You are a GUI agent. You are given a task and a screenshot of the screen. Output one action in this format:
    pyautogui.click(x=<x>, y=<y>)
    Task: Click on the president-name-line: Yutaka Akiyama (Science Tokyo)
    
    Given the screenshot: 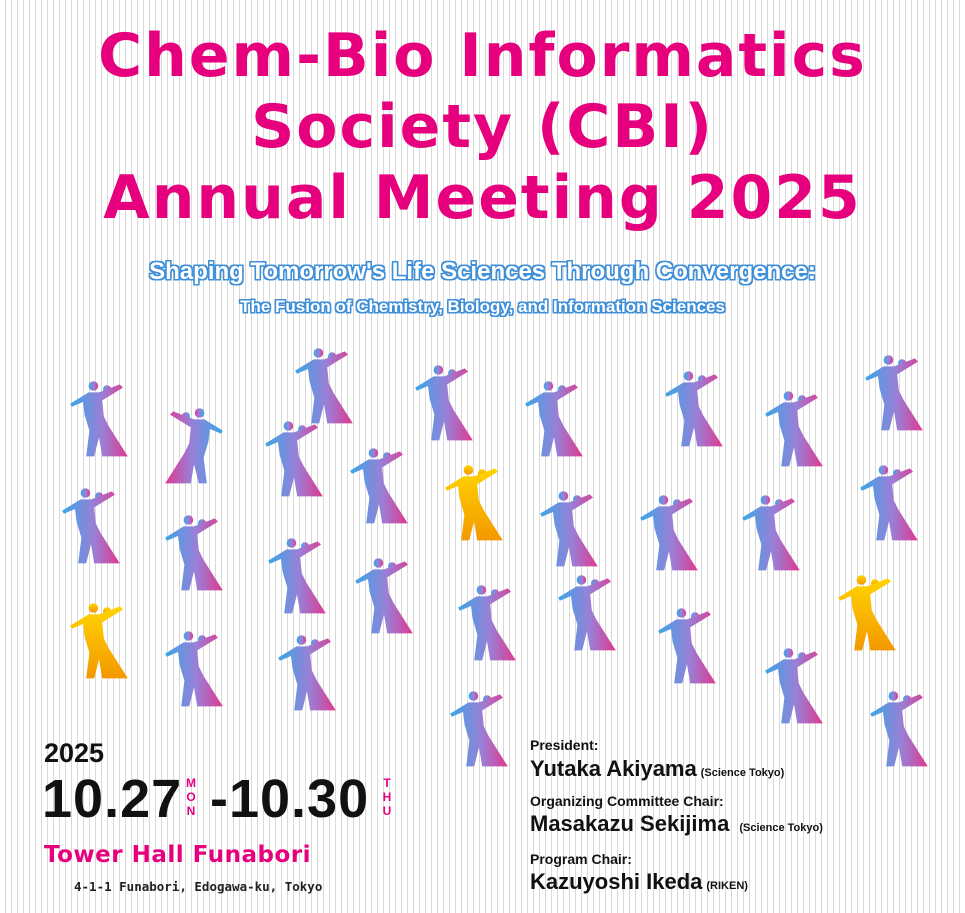 What is the action you would take?
    pyautogui.click(x=657, y=769)
    